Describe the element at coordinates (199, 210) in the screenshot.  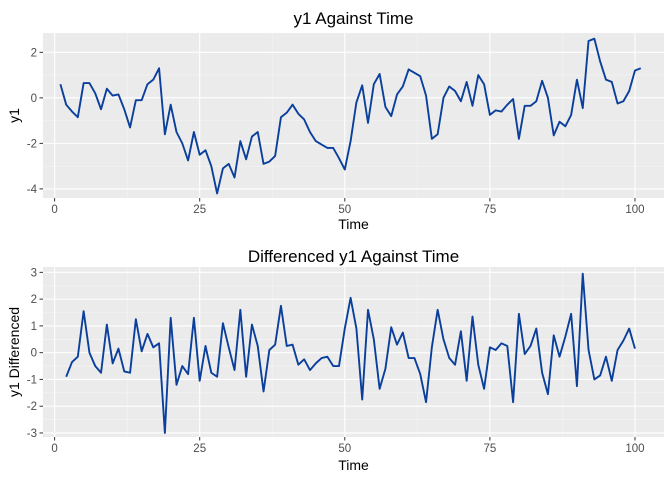
I see `top-chart-x-tick-label: 25` at that location.